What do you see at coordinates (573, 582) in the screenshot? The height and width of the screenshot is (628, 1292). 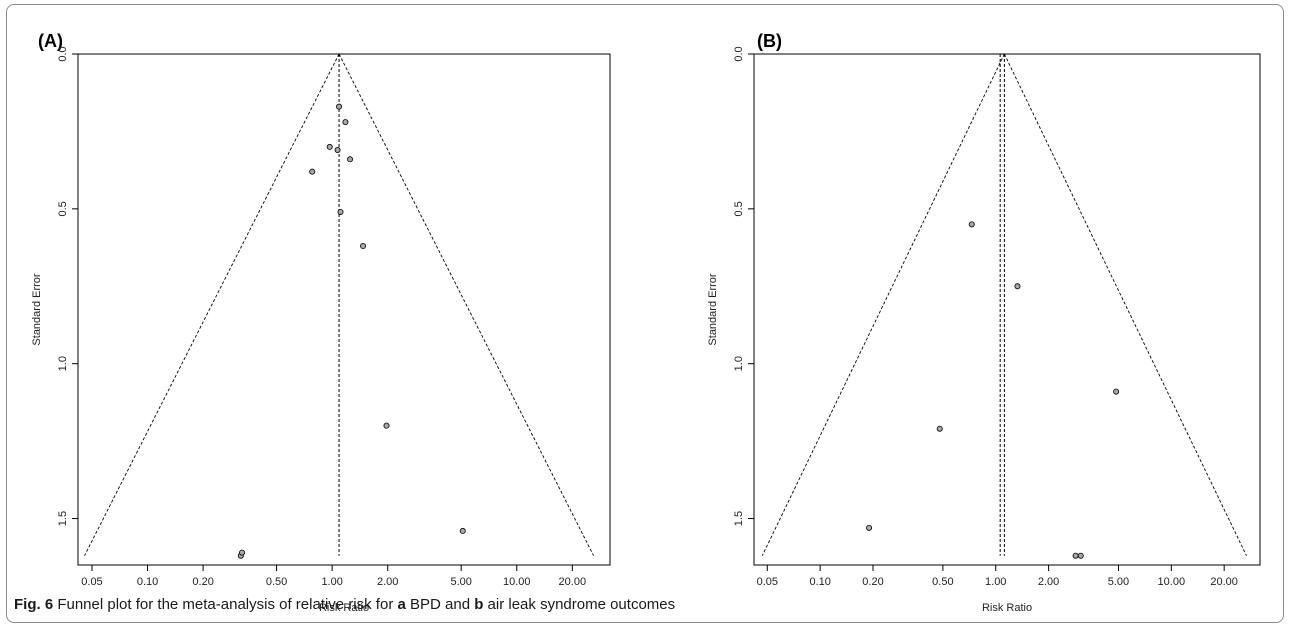 I see `x-tick-label-a-8: 20.00` at bounding box center [573, 582].